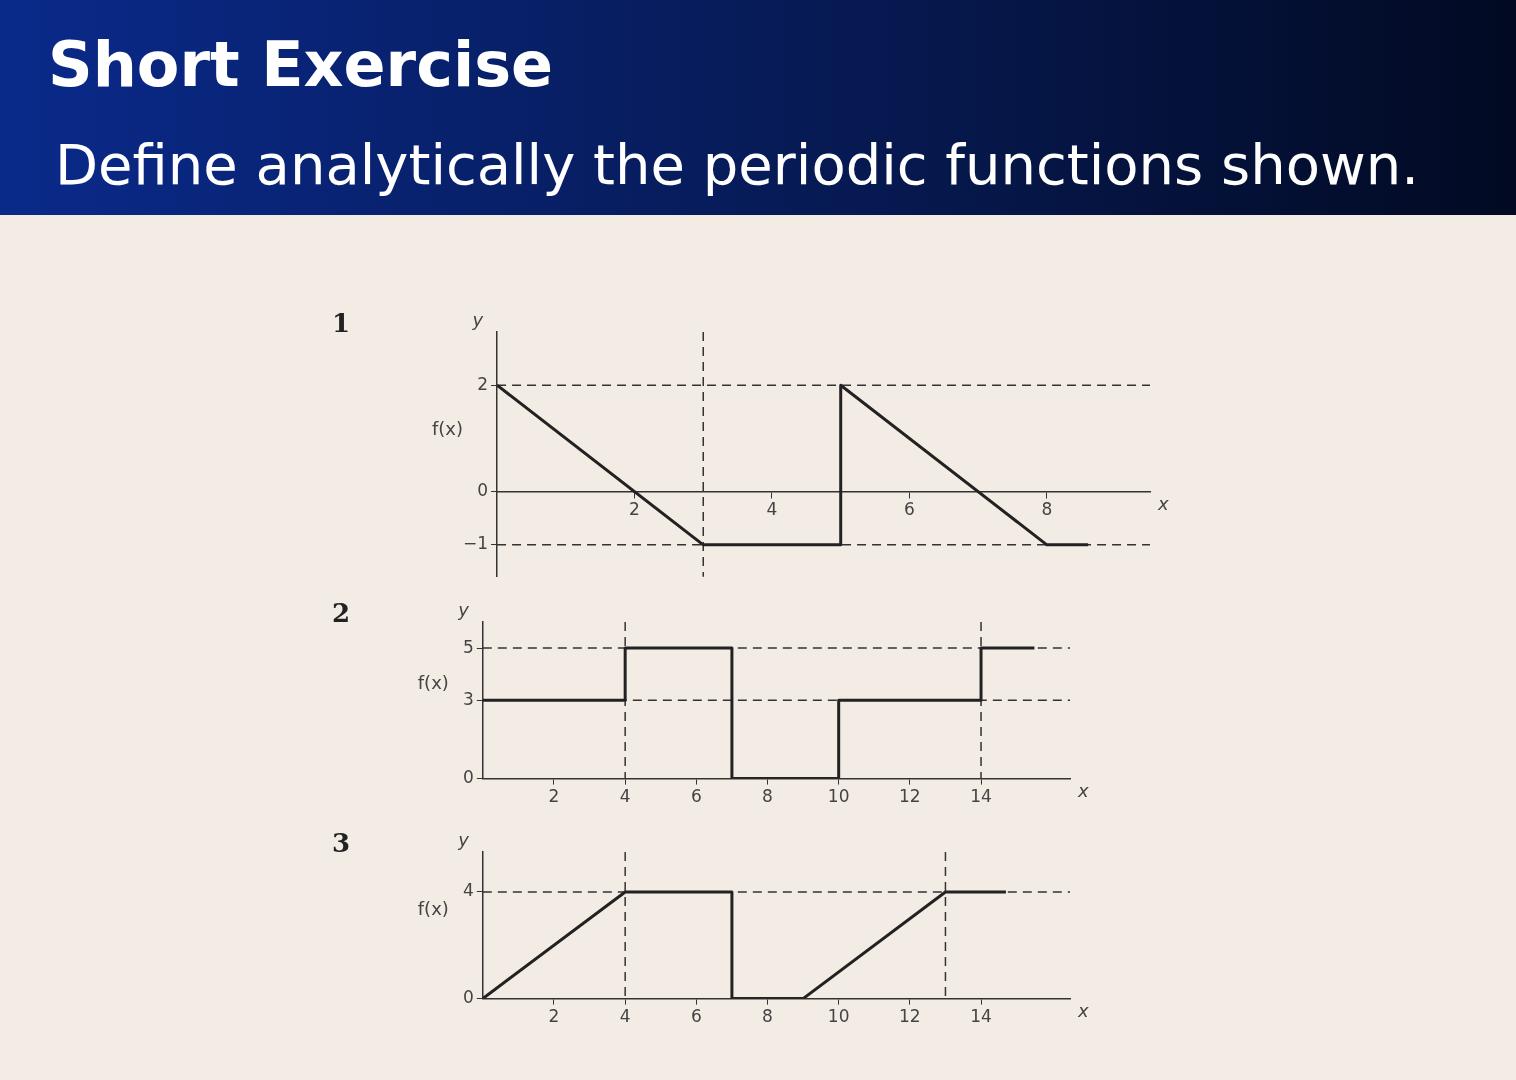 Image resolution: width=1516 pixels, height=1080 pixels. I want to click on text: 2, so click(341, 612).